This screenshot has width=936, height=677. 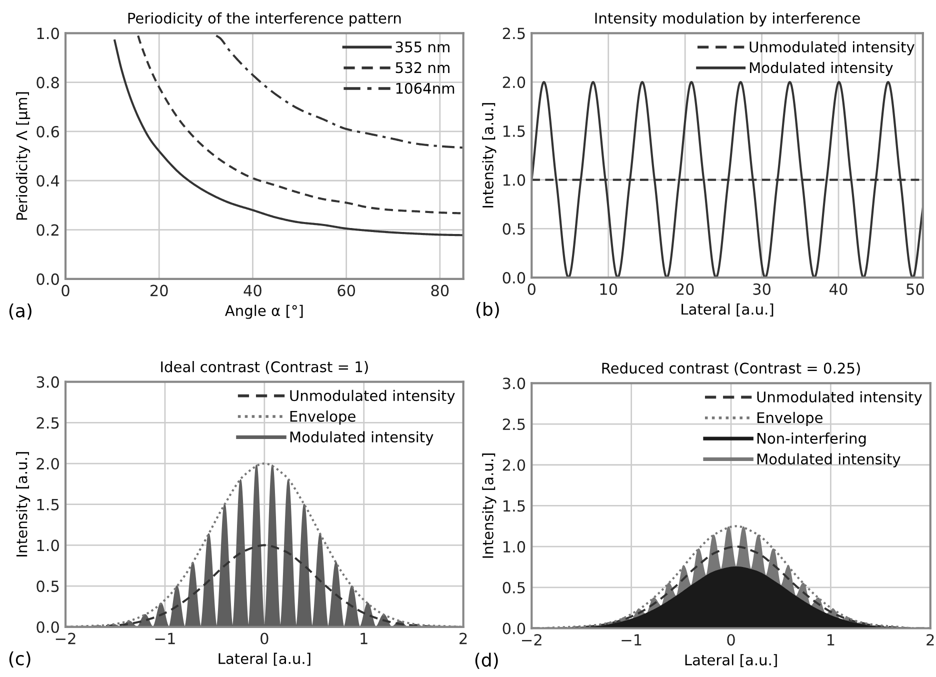 What do you see at coordinates (20, 312) in the screenshot?
I see `text: (a)` at bounding box center [20, 312].